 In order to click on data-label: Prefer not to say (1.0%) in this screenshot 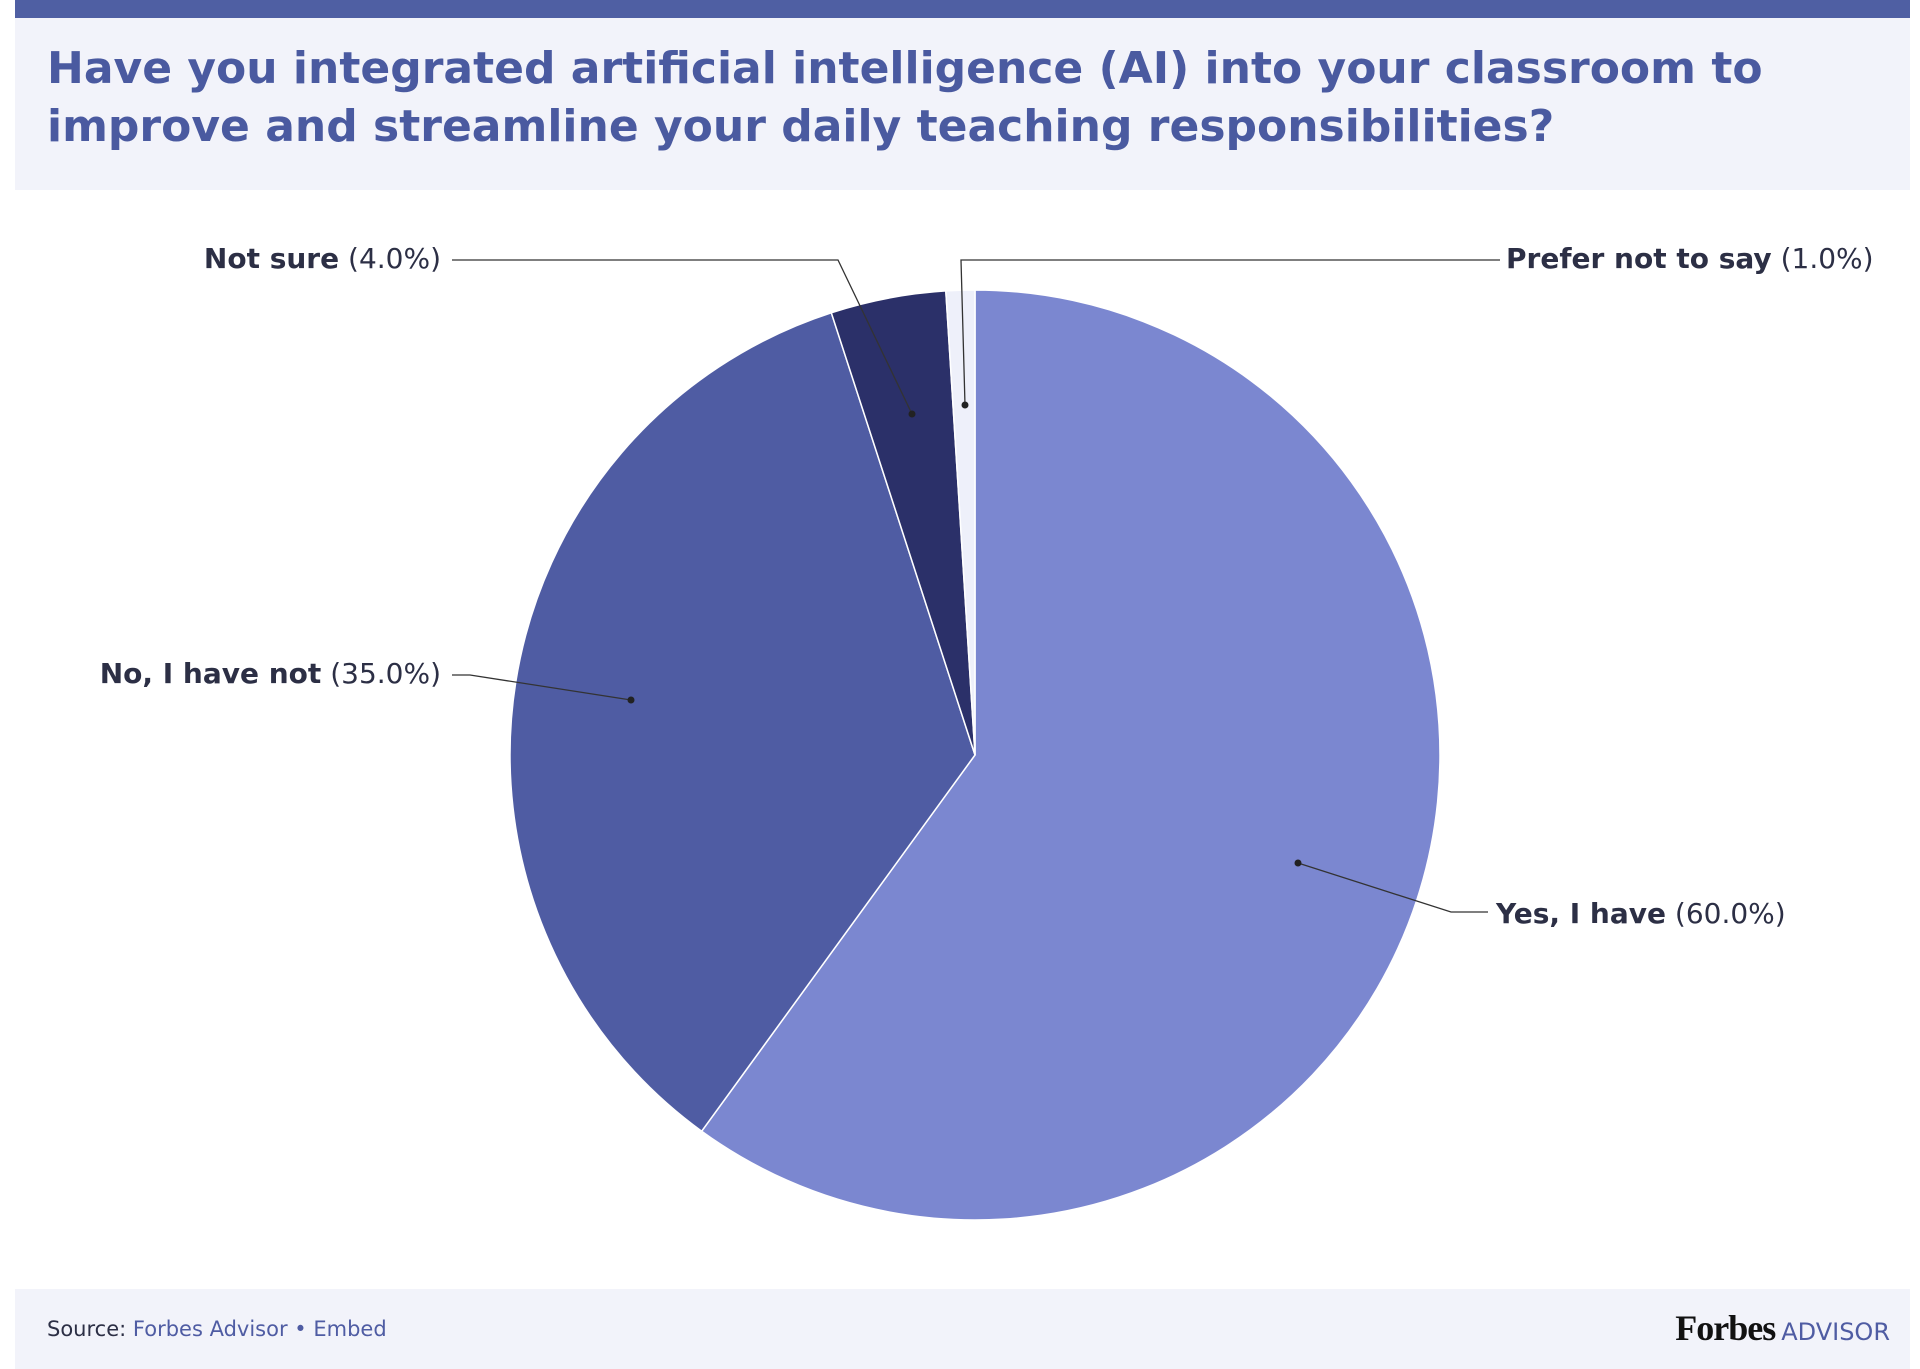, I will do `click(1690, 258)`.